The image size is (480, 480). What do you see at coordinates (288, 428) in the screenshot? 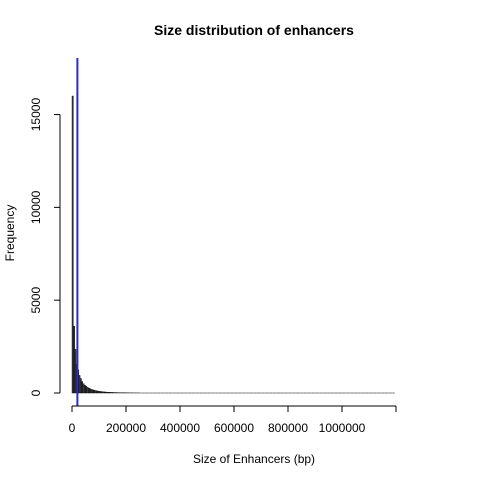
I see `x-tick-label: 800000` at bounding box center [288, 428].